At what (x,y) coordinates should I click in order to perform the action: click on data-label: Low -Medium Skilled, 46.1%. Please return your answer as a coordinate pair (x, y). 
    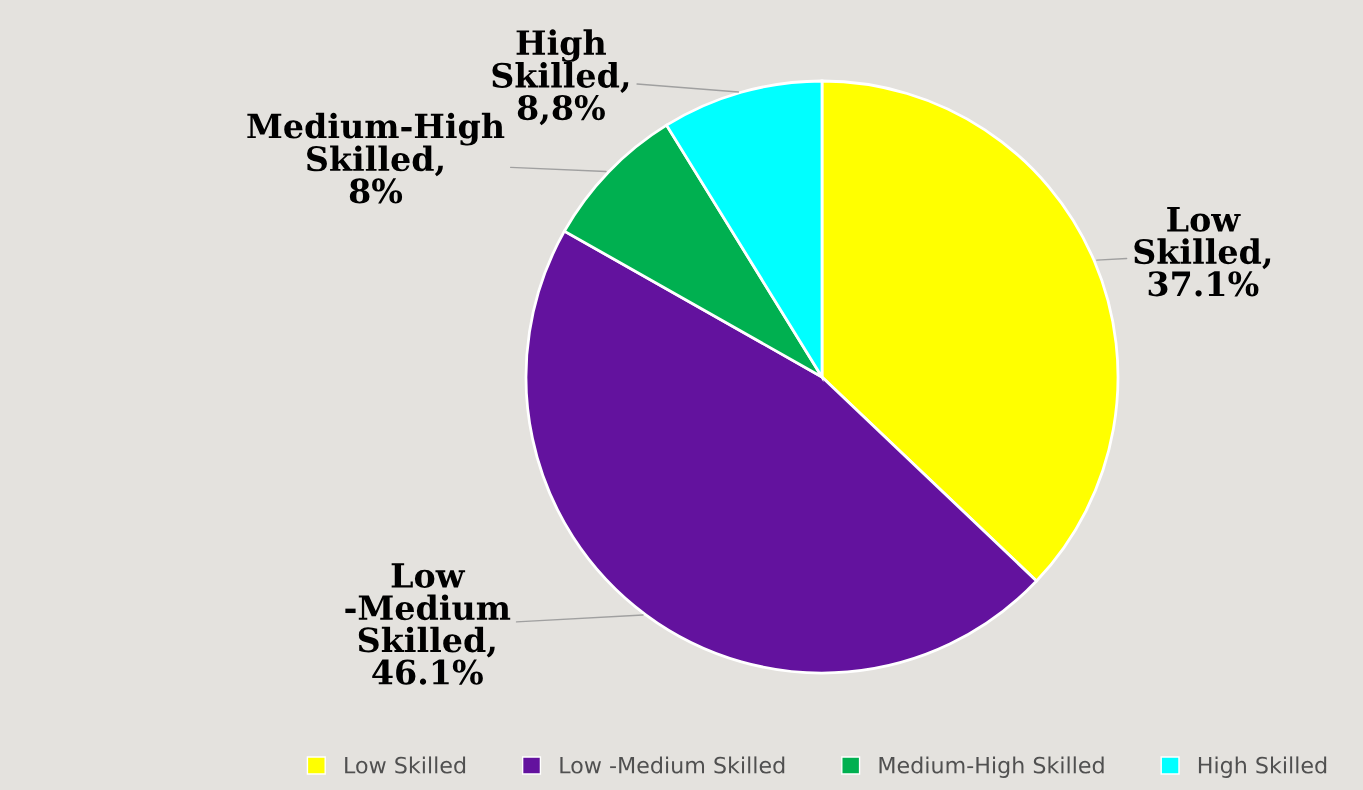
    Looking at the image, I should click on (428, 624).